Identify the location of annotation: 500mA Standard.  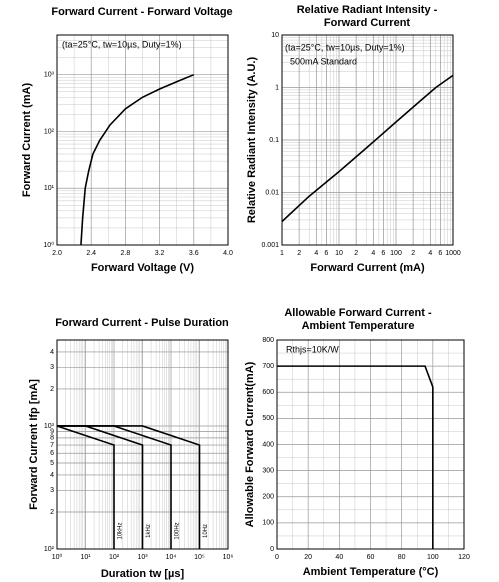
(323, 61).